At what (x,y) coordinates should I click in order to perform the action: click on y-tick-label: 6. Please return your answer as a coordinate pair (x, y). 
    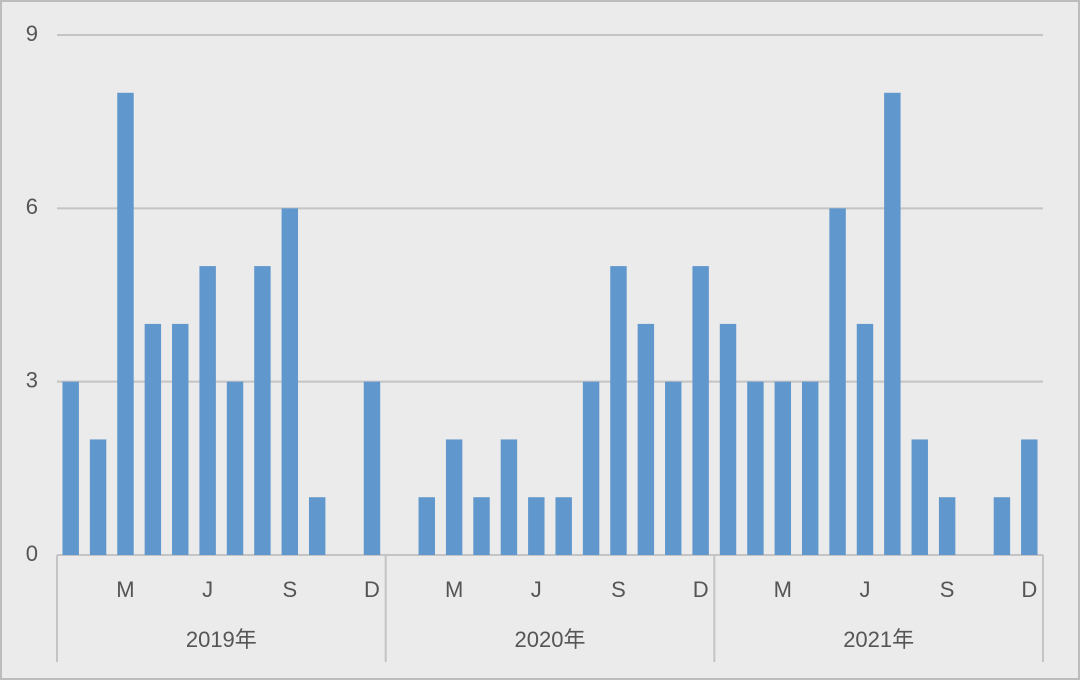
    Looking at the image, I should click on (32, 206).